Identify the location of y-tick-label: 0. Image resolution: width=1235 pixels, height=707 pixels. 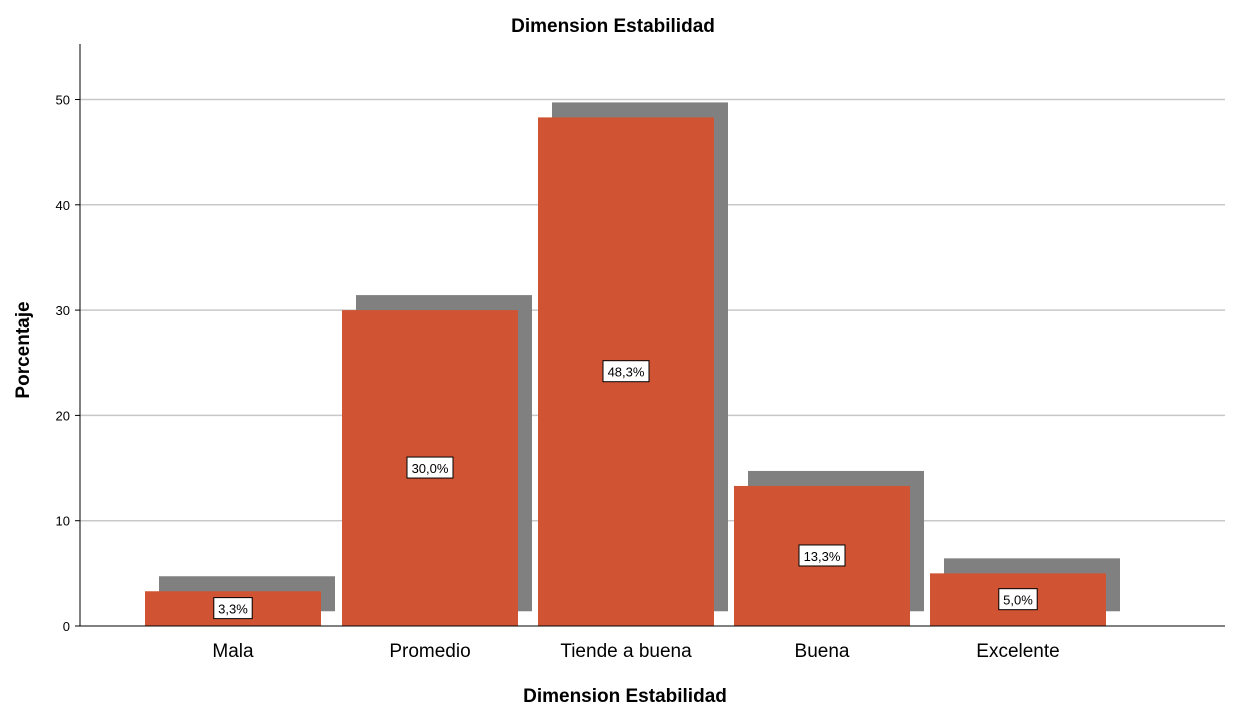
(66, 626).